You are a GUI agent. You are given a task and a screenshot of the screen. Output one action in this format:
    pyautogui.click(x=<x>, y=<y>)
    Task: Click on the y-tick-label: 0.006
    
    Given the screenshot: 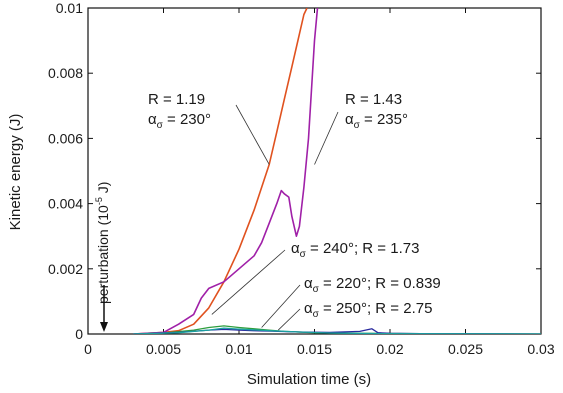 What is the action you would take?
    pyautogui.click(x=65, y=138)
    